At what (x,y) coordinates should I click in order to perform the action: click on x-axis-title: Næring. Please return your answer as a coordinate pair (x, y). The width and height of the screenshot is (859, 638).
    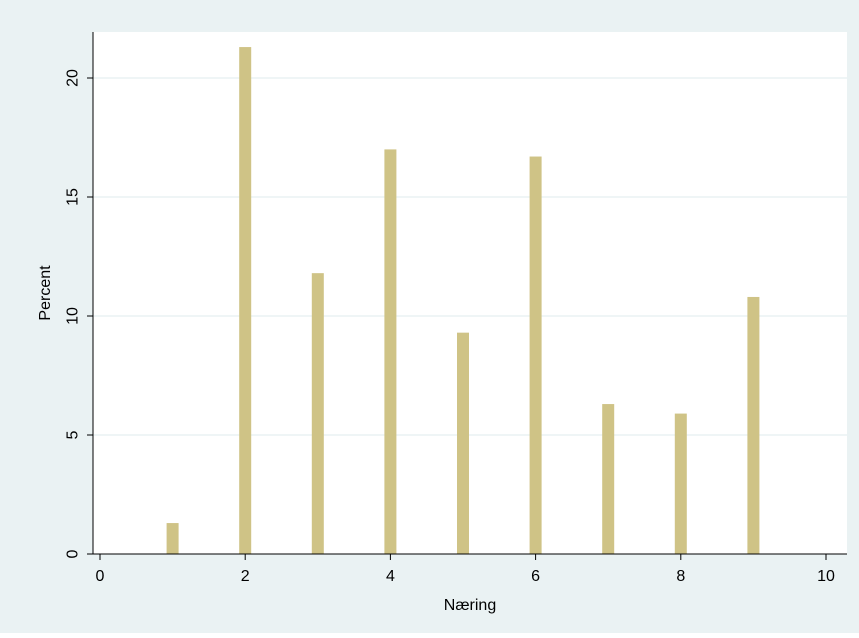
    Looking at the image, I should click on (470, 605).